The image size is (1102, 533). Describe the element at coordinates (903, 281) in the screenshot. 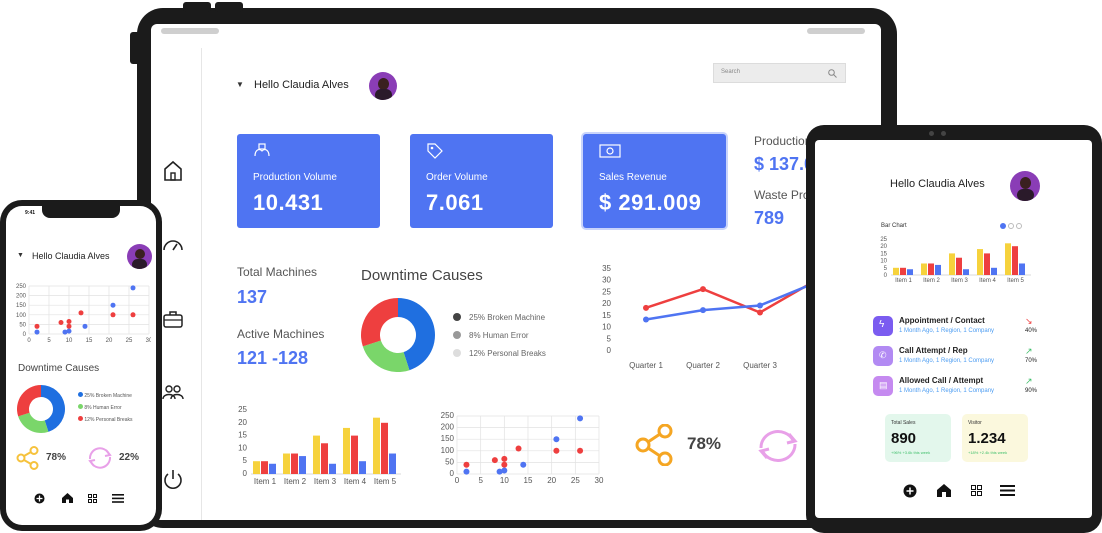

I see `x-tick-label: Item 1` at that location.